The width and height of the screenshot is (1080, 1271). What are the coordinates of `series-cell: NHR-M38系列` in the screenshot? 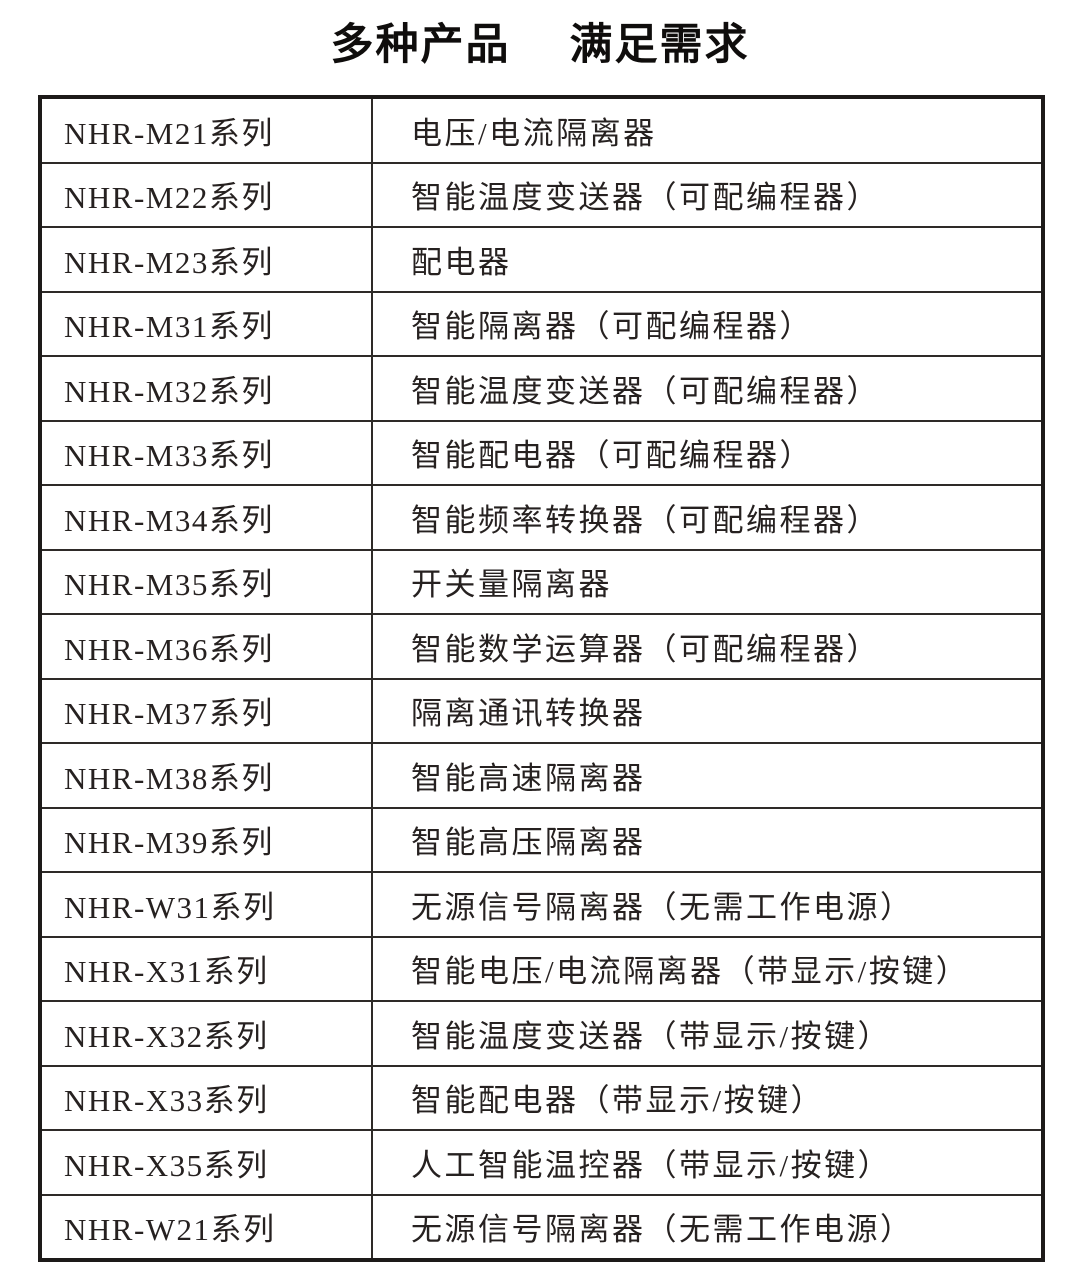 It's located at (206, 775).